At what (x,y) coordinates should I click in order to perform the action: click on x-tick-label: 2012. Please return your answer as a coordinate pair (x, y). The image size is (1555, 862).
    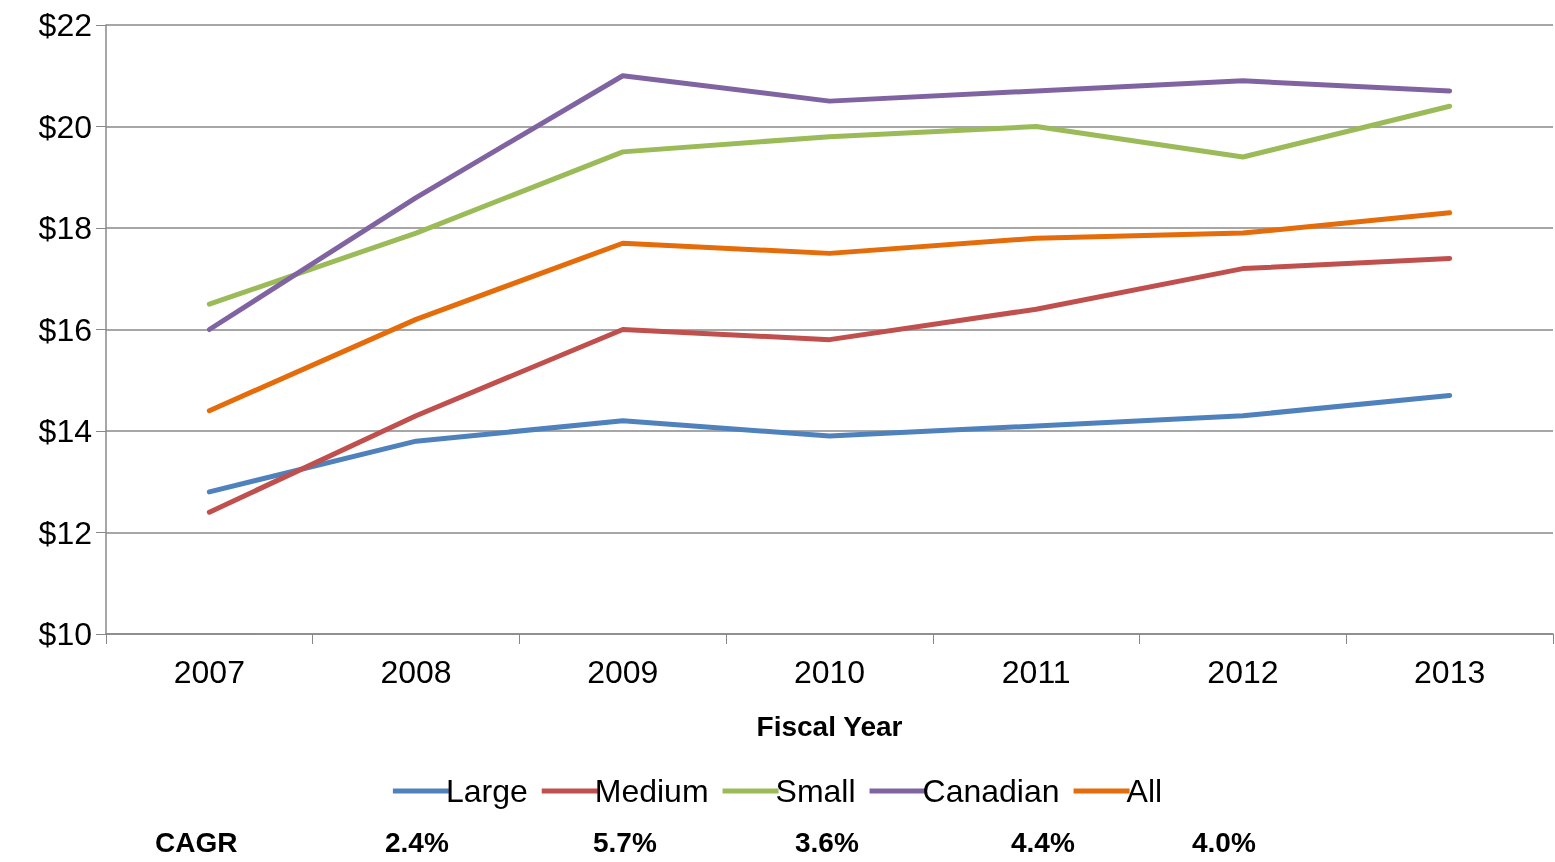
    Looking at the image, I should click on (1243, 672).